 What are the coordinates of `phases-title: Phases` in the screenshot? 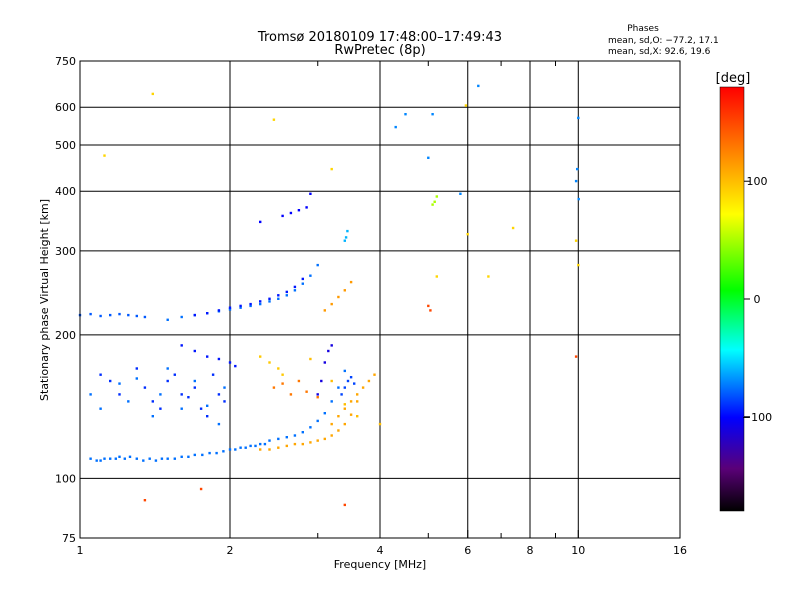 It's located at (643, 29).